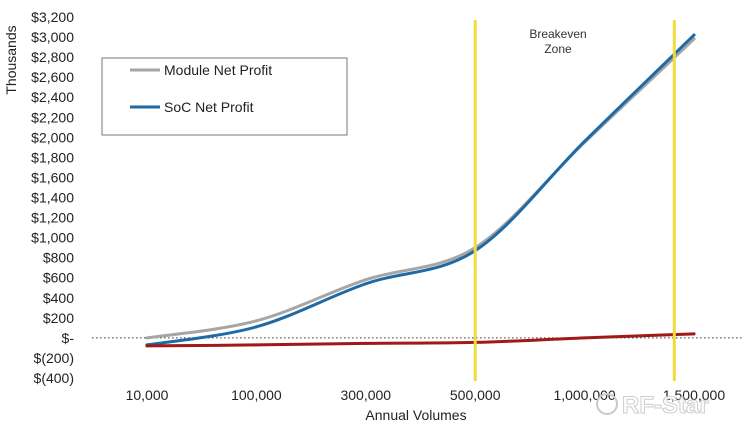 The image size is (750, 429). Describe the element at coordinates (209, 107) in the screenshot. I see `legend-label-soc: SoC Net Profit` at that location.